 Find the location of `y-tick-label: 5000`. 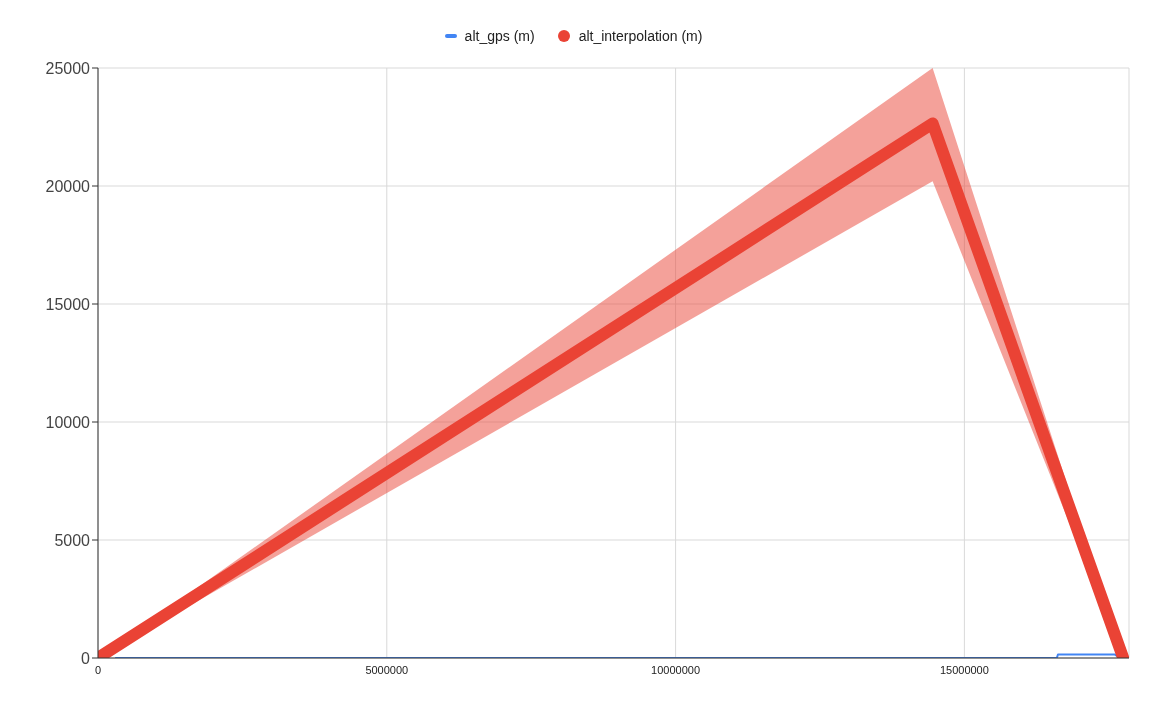

y-tick-label: 5000 is located at coordinates (72, 540).